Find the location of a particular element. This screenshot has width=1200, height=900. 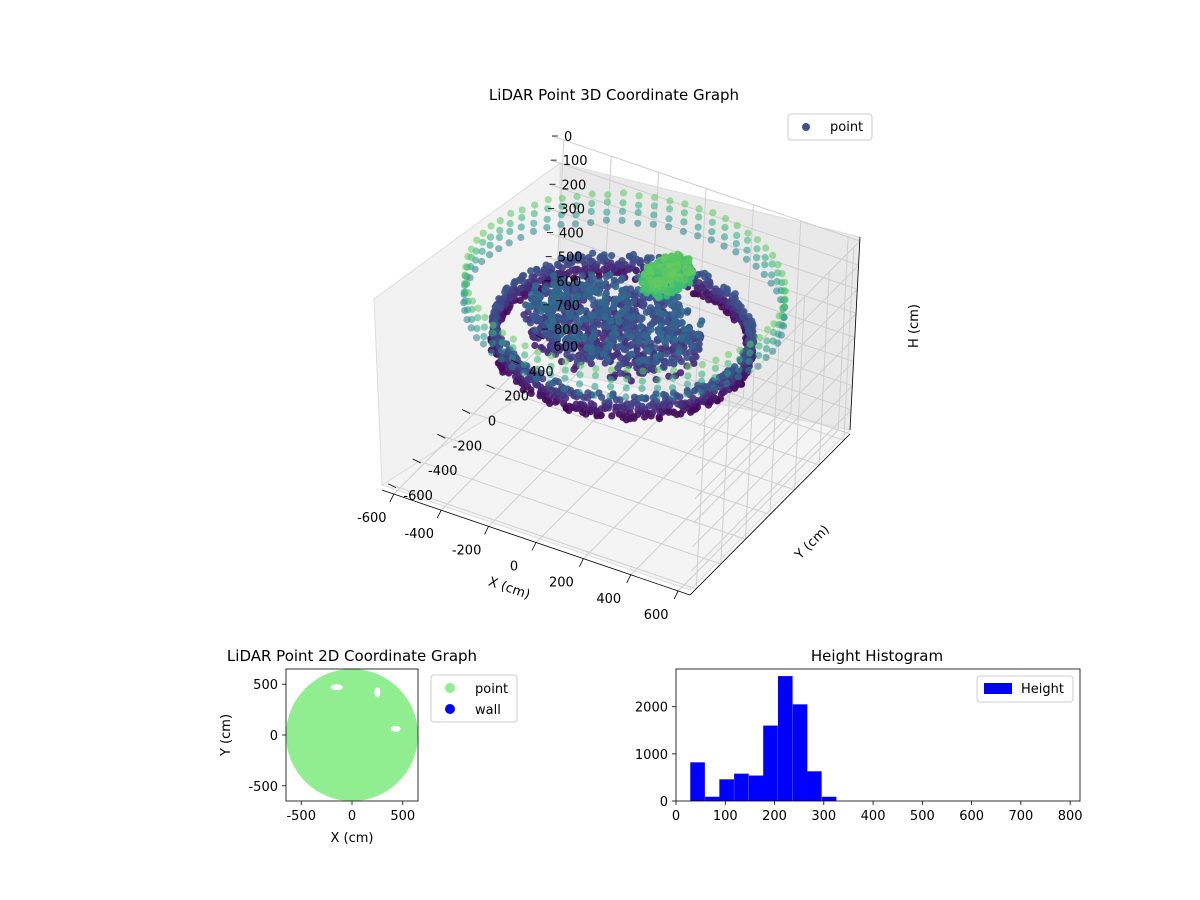

y-tick-label-2d: 500 is located at coordinates (265, 685).